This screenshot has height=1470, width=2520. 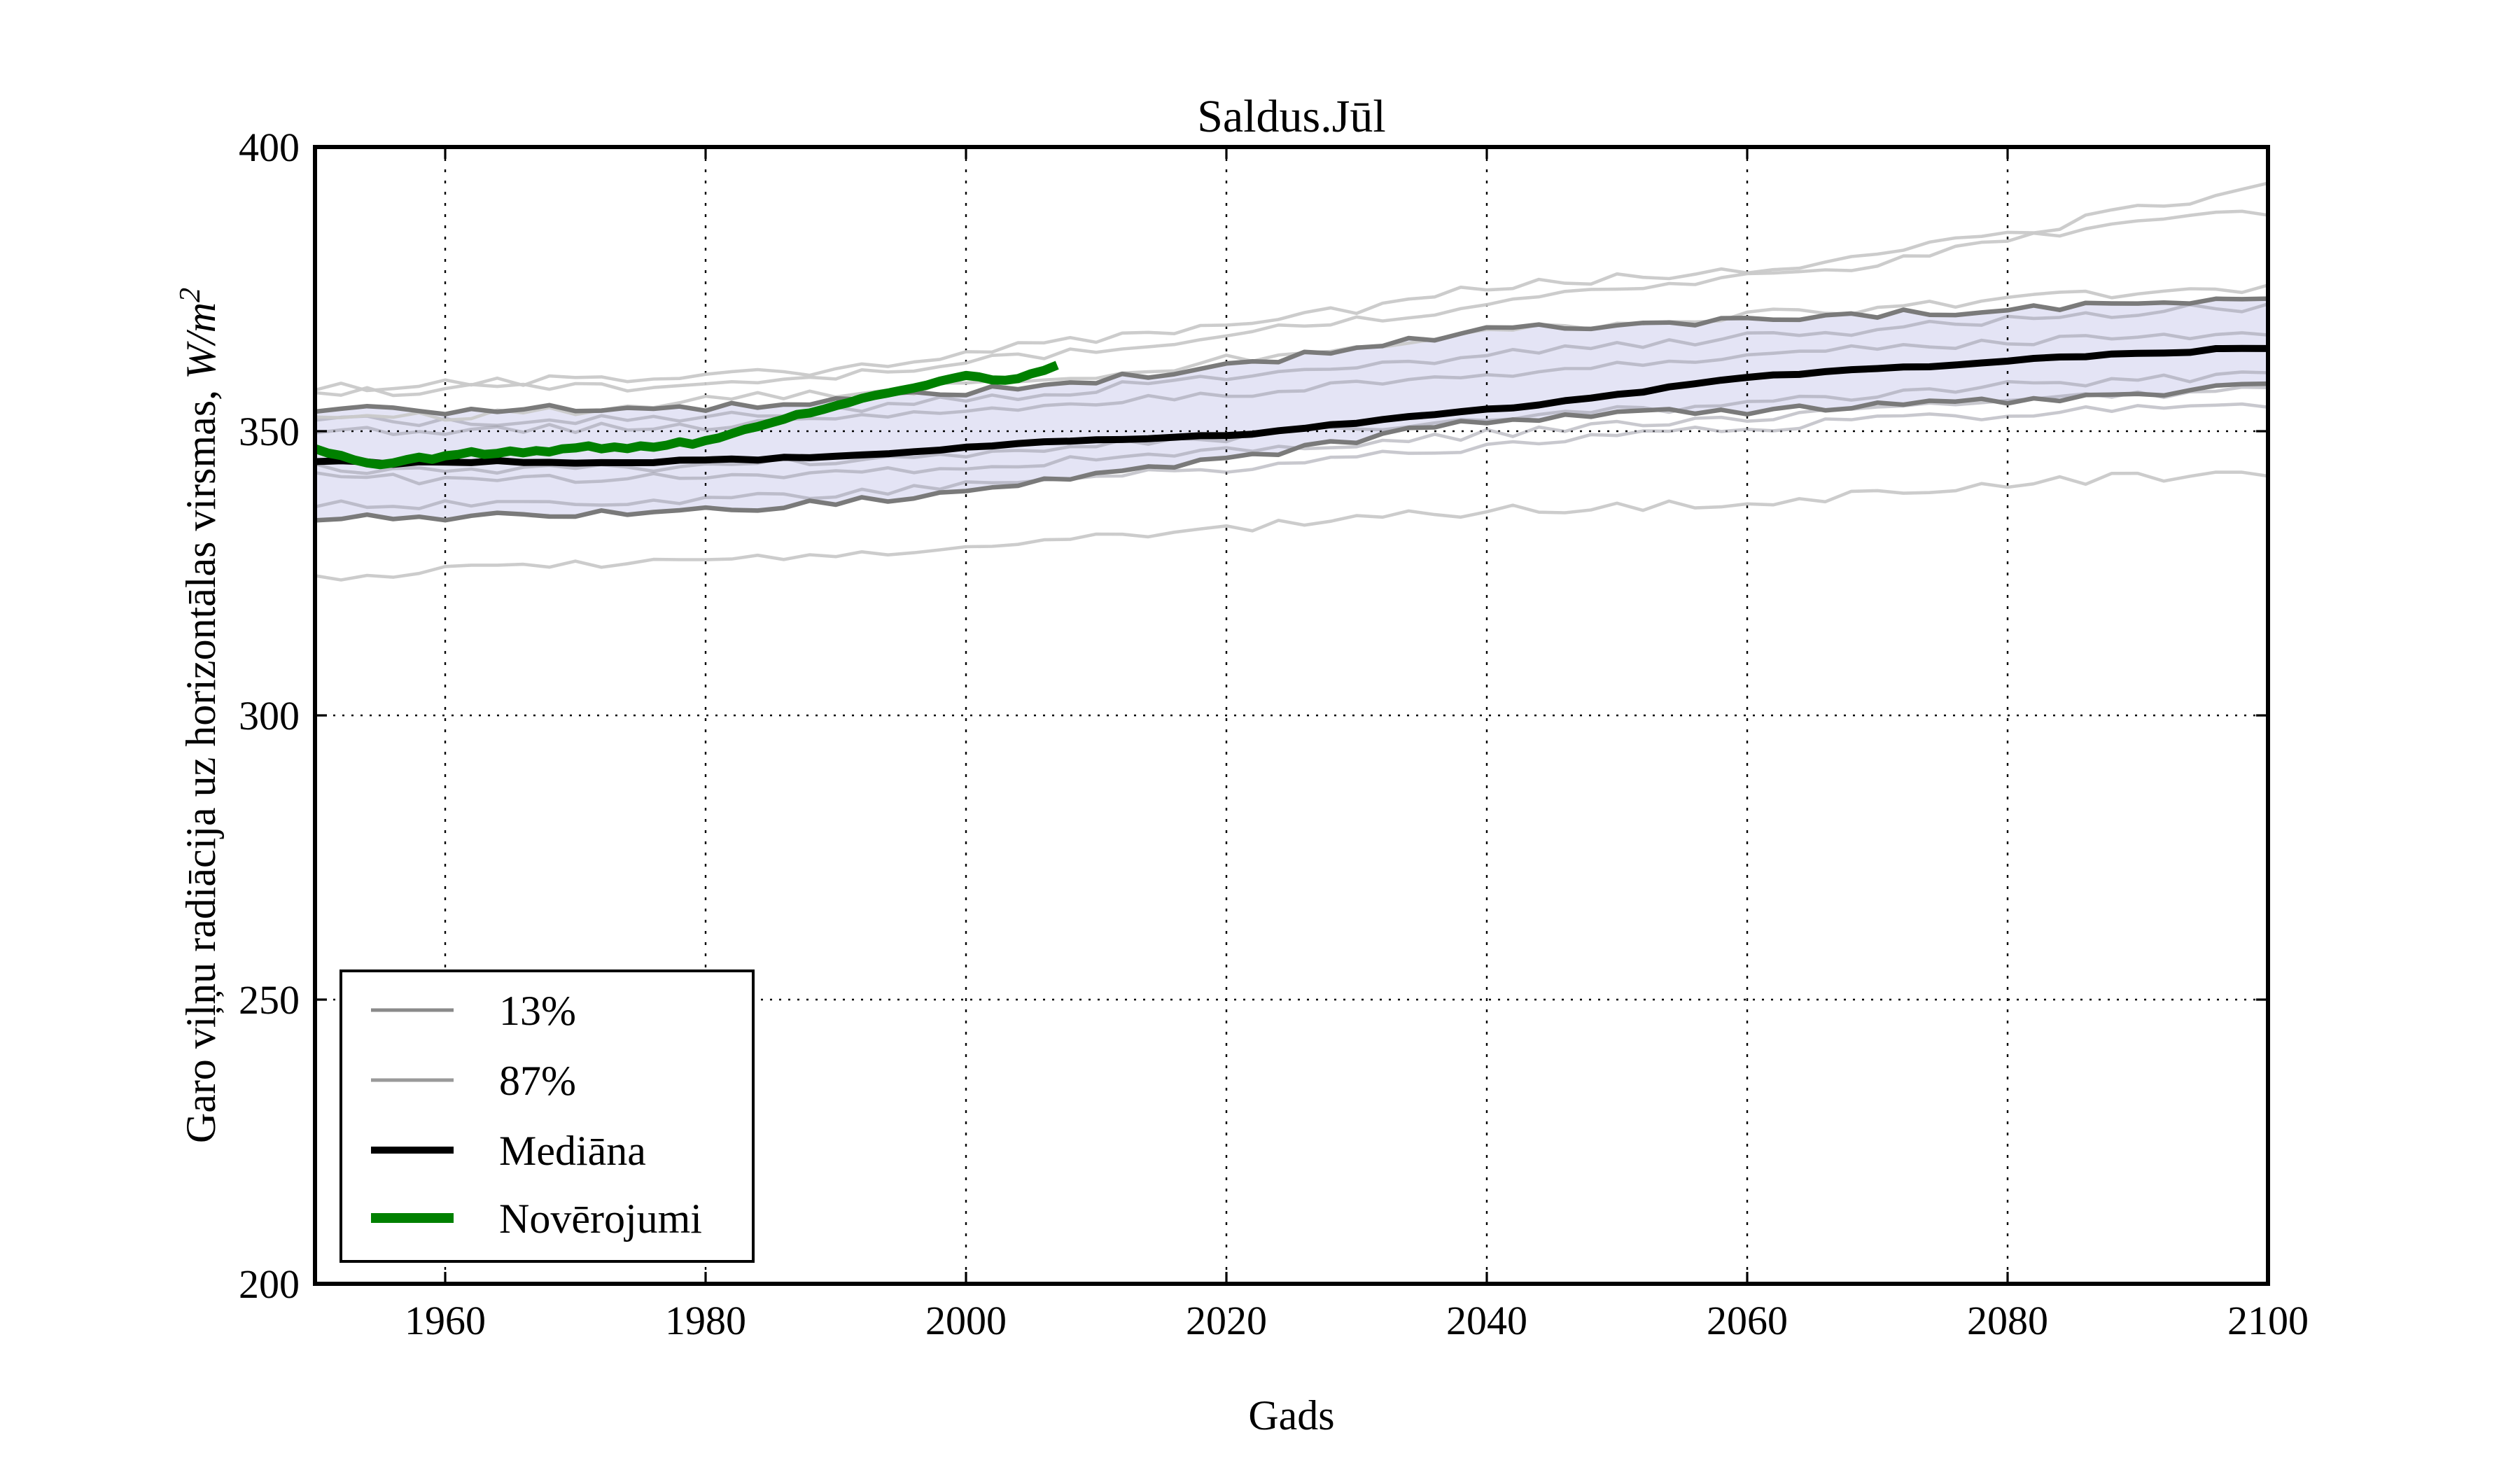 I want to click on x-tick-label-2020: 2020, so click(x=1226, y=1320).